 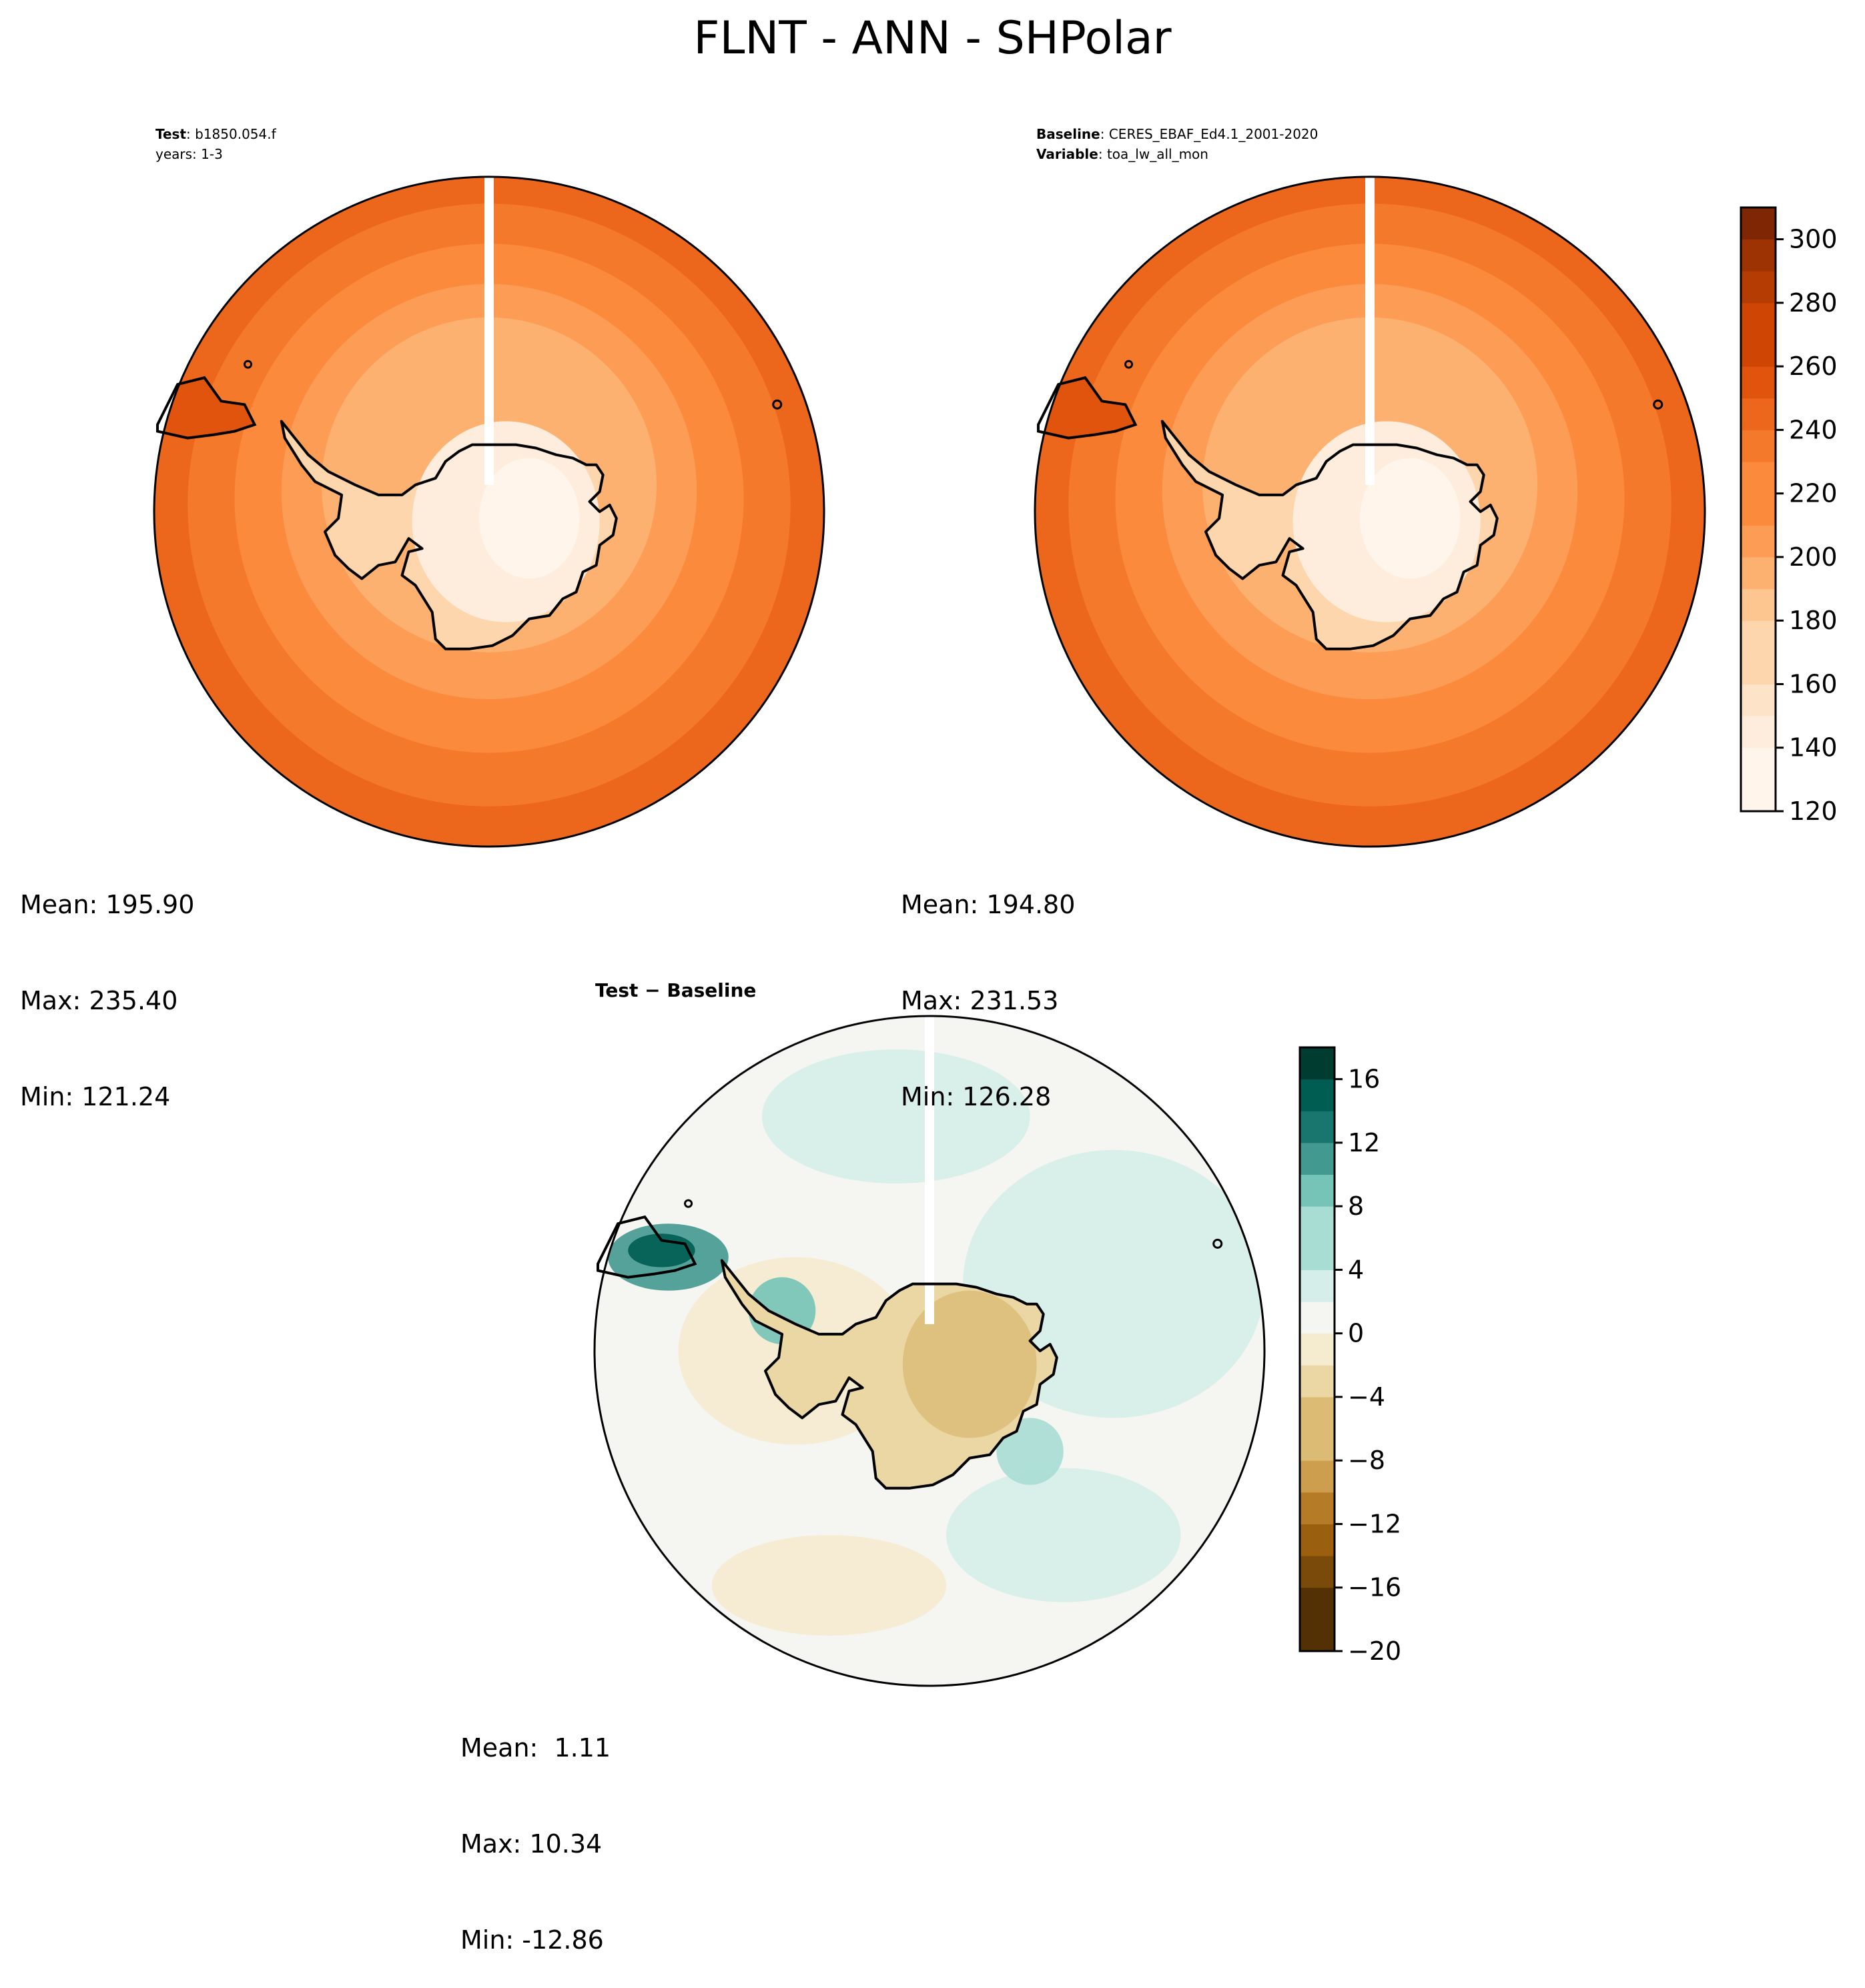 I want to click on abs-frame, so click(x=1758, y=509).